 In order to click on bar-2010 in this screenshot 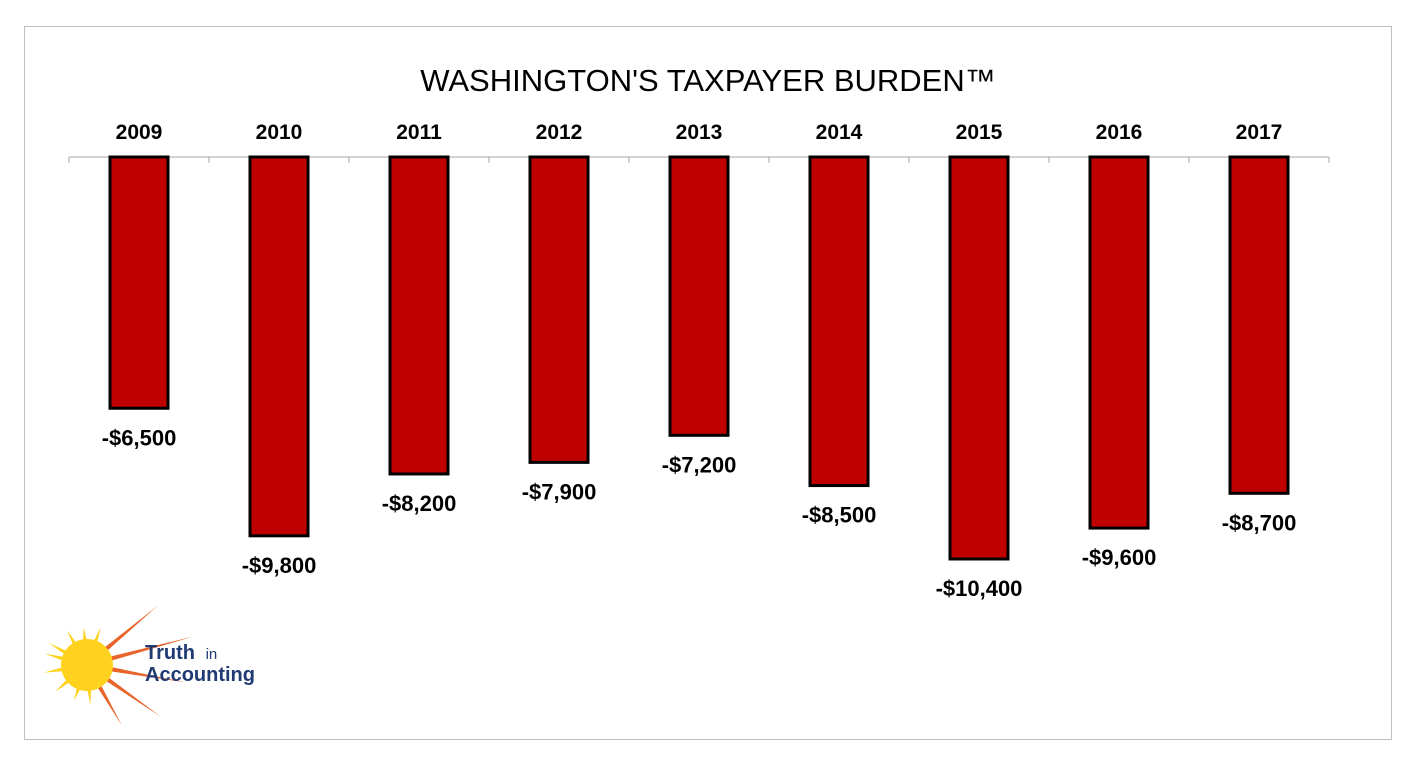, I will do `click(279, 346)`.